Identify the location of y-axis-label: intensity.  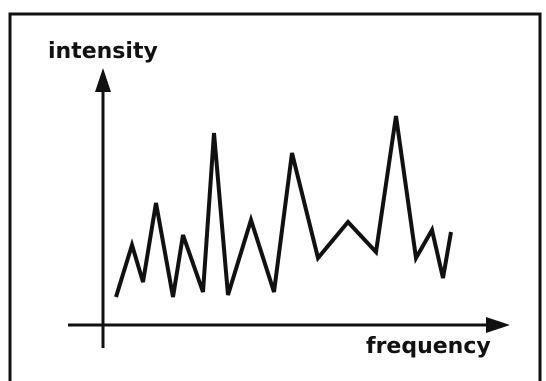
(103, 51).